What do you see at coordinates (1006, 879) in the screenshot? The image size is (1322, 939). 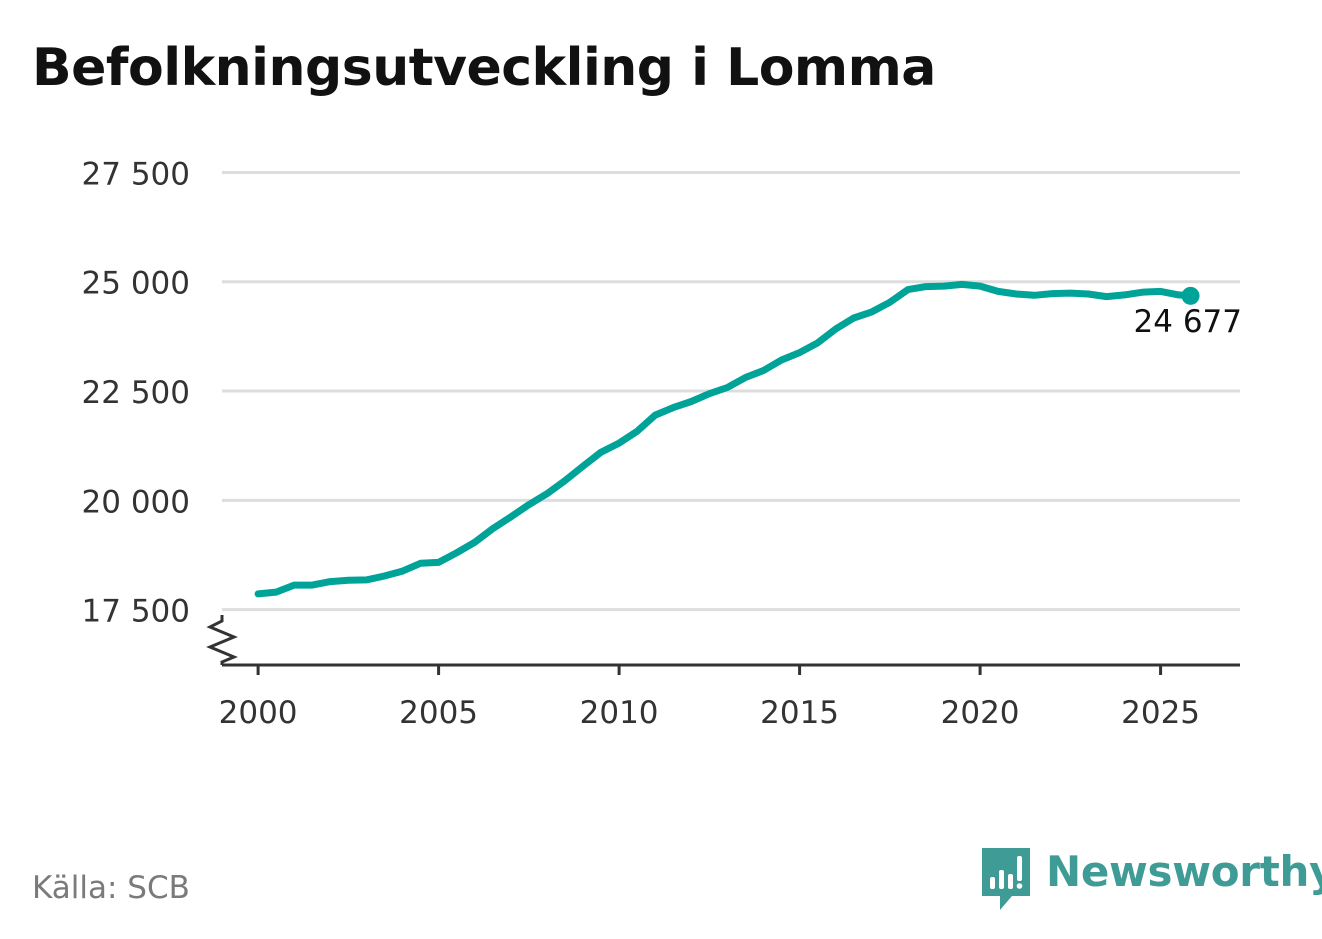 I see `bar-chart-speech-bubble-icon` at bounding box center [1006, 879].